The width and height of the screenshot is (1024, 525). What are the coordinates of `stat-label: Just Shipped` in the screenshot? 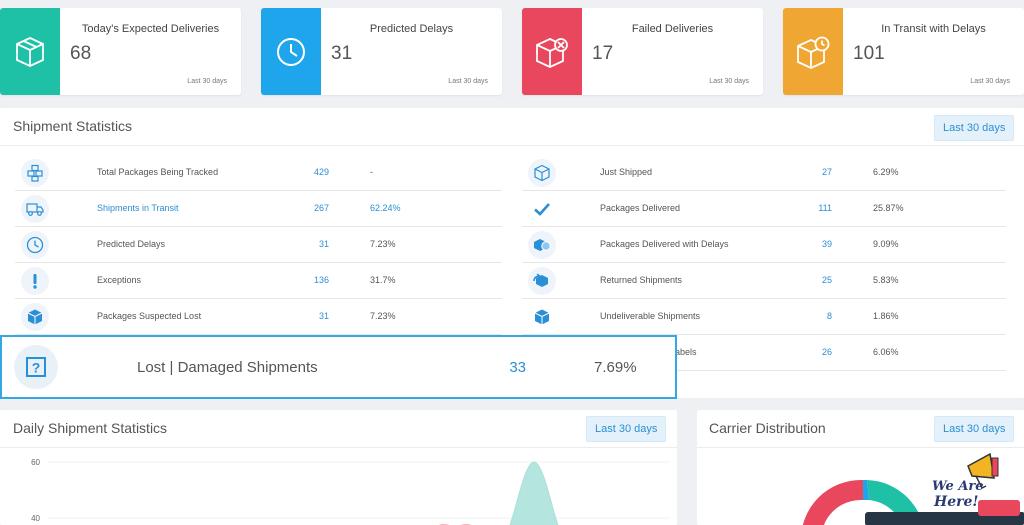 It's located at (626, 172).